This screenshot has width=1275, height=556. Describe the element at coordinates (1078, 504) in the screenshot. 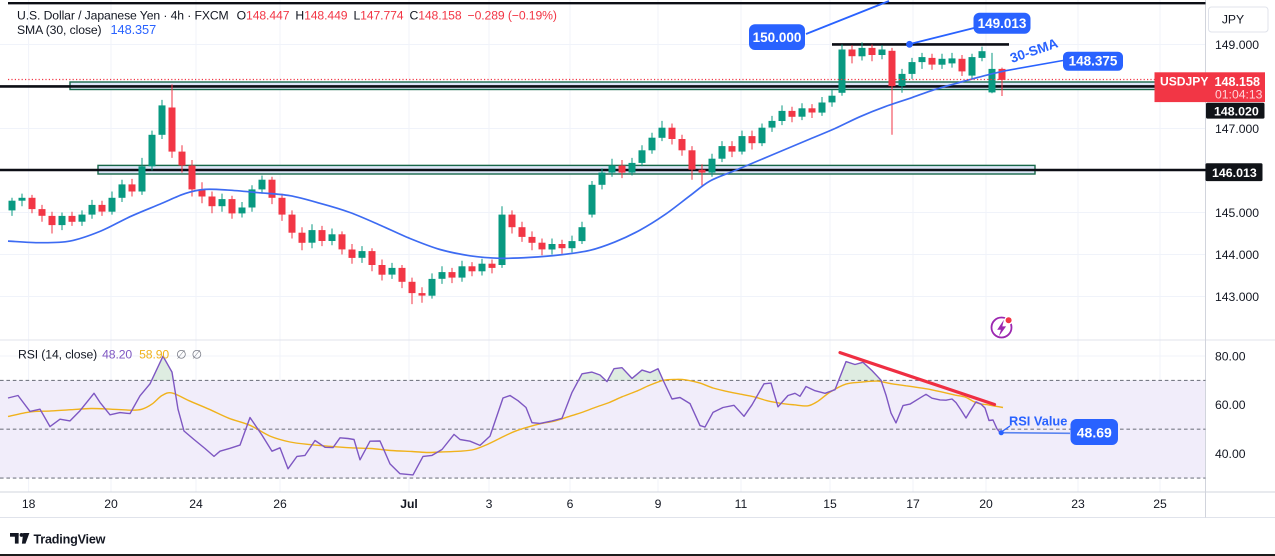

I see `svg-text: 23` at that location.